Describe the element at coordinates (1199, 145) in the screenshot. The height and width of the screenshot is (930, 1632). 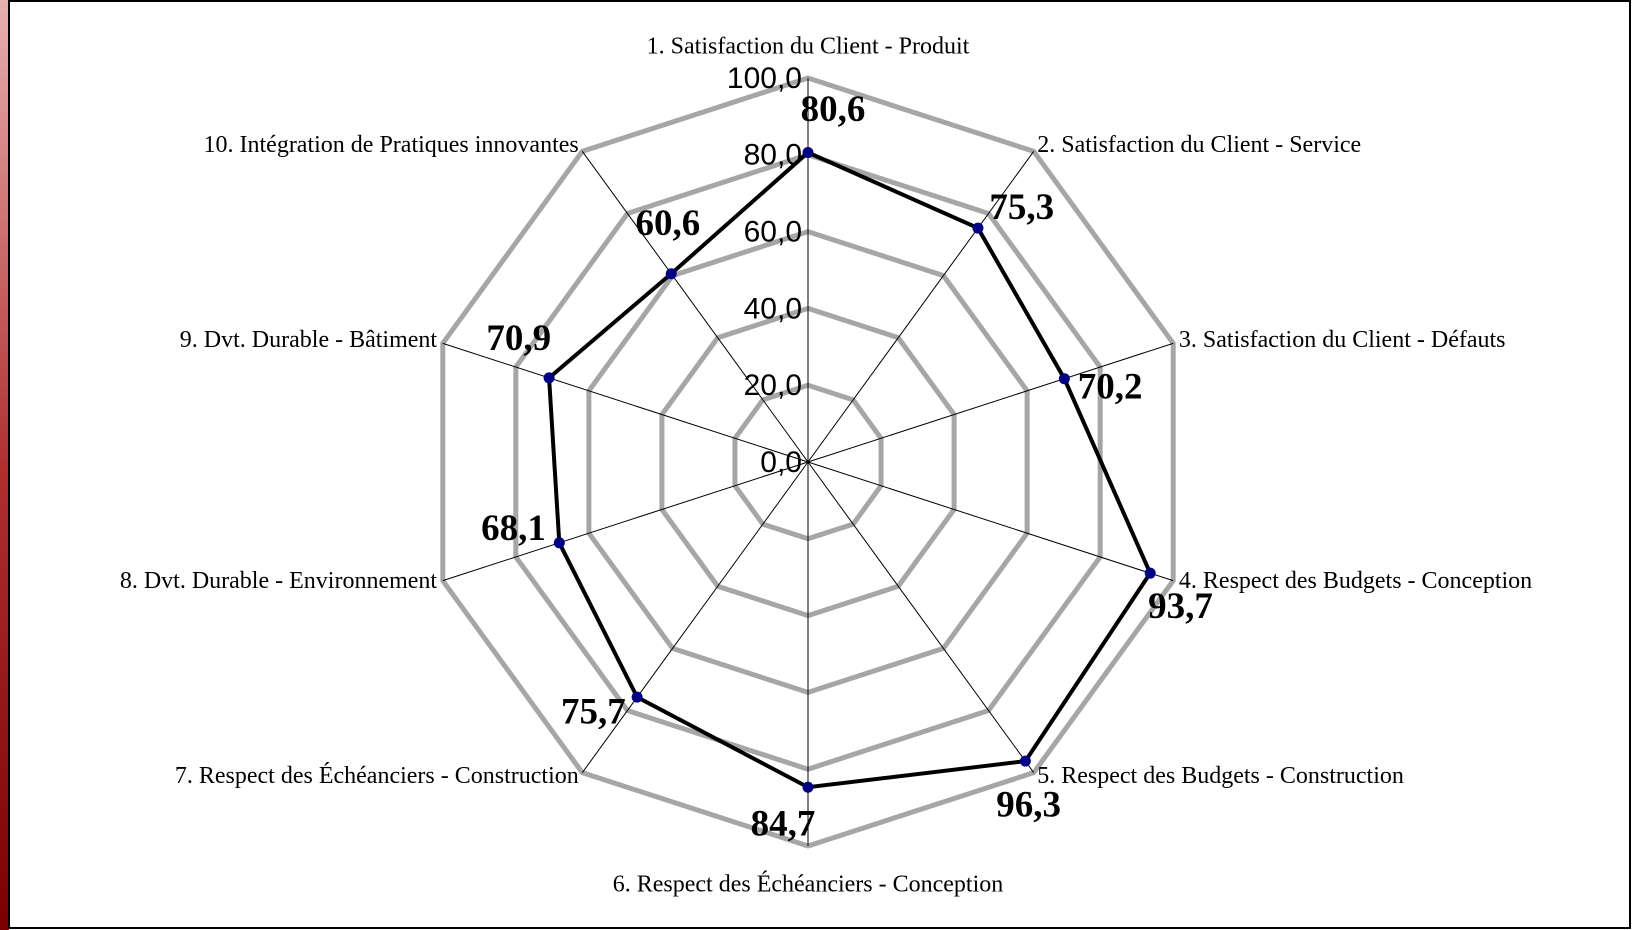
I see `category-label: 2. Satisfaction du Client - Service` at that location.